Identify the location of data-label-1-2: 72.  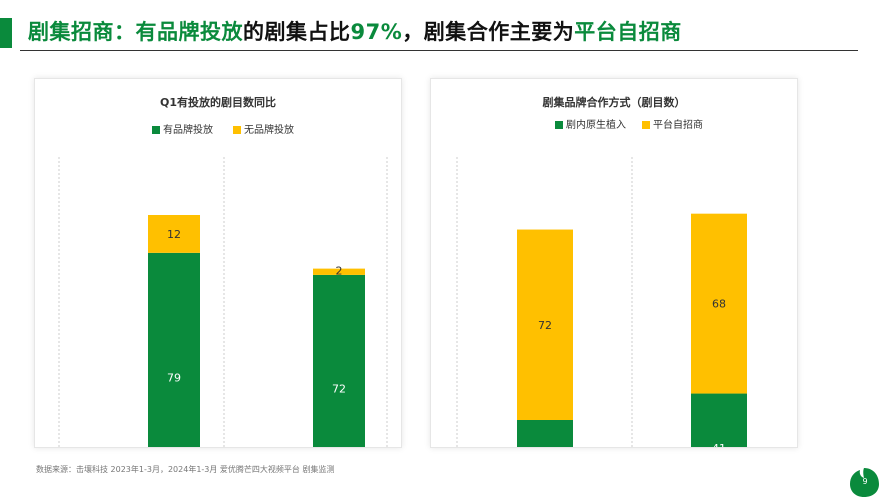
(339, 388).